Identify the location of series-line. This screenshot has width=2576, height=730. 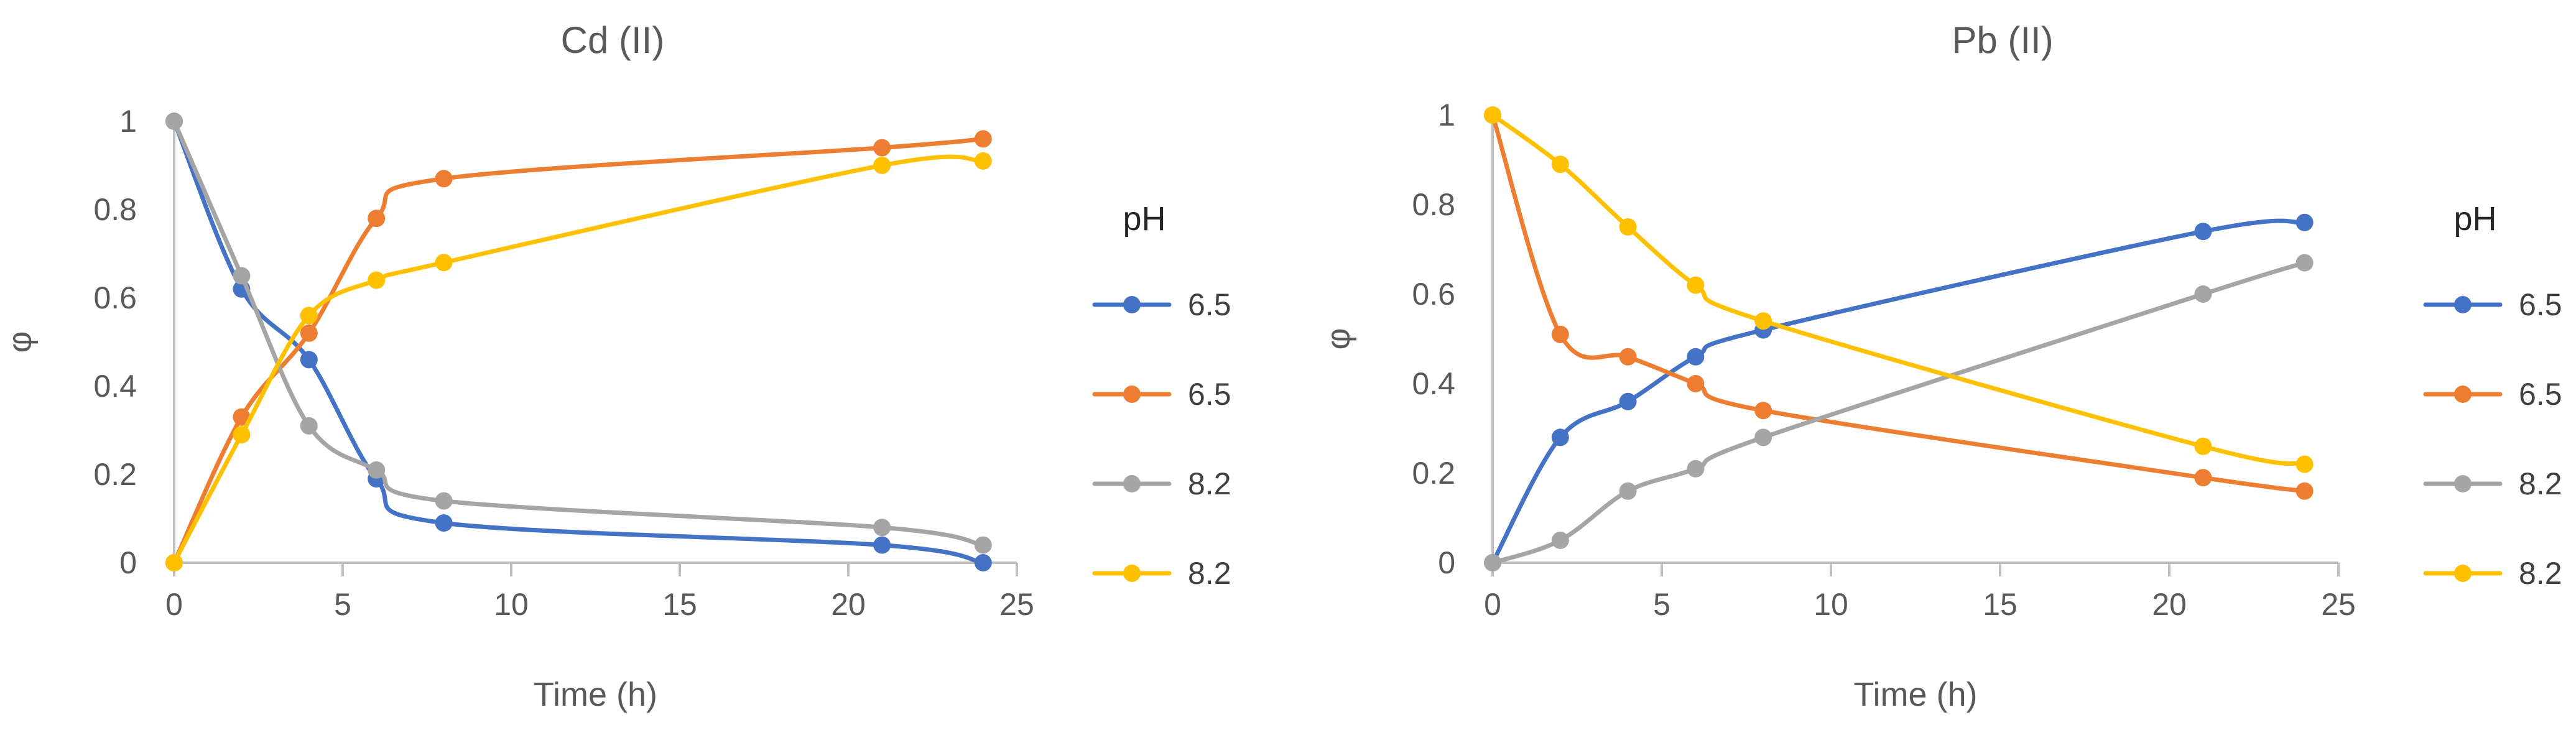
(1899, 413).